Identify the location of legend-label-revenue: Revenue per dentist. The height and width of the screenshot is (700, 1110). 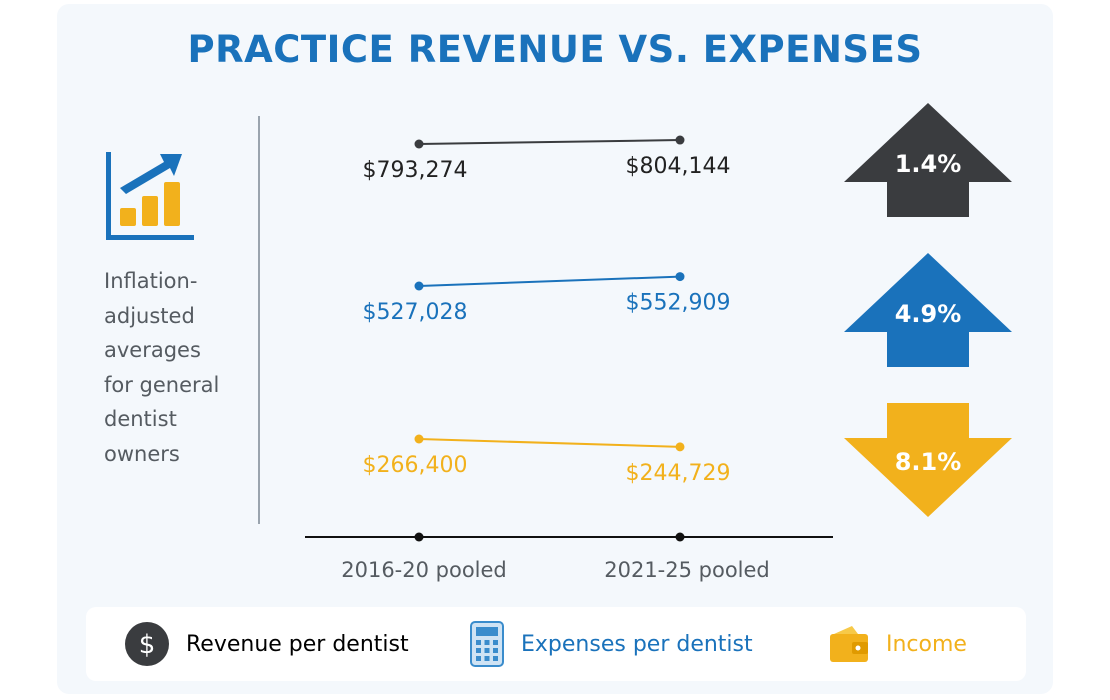
(297, 644).